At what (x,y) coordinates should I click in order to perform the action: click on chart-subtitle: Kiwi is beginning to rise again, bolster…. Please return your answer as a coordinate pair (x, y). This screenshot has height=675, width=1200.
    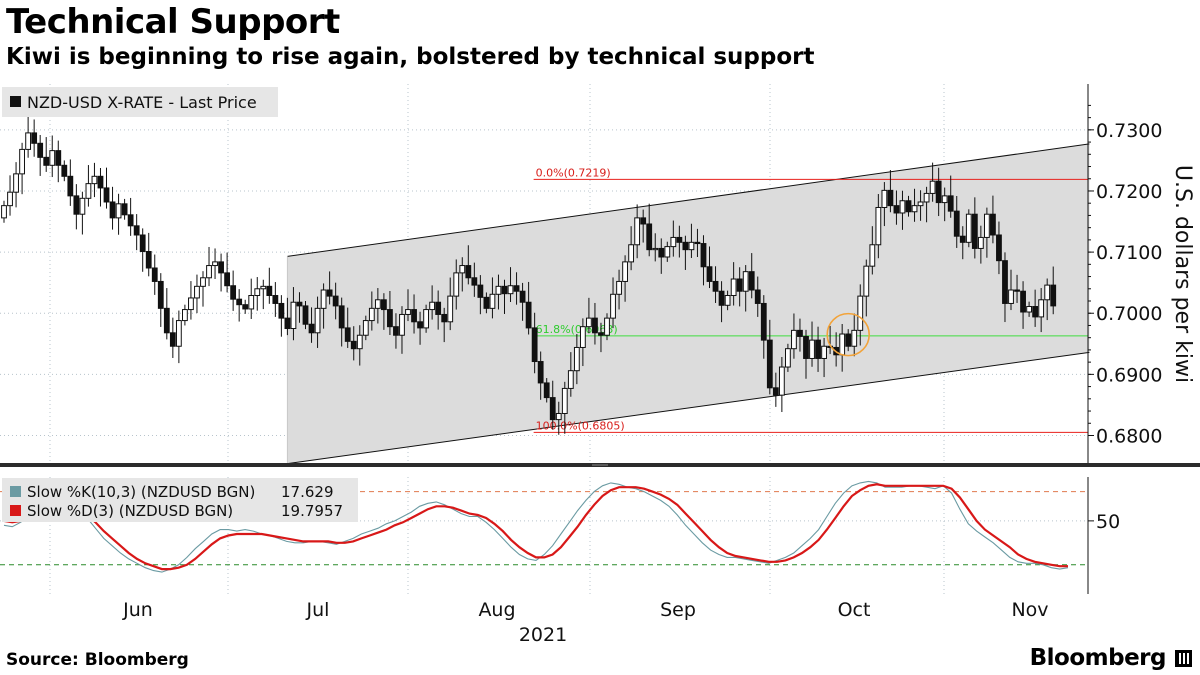
    Looking at the image, I should click on (410, 57).